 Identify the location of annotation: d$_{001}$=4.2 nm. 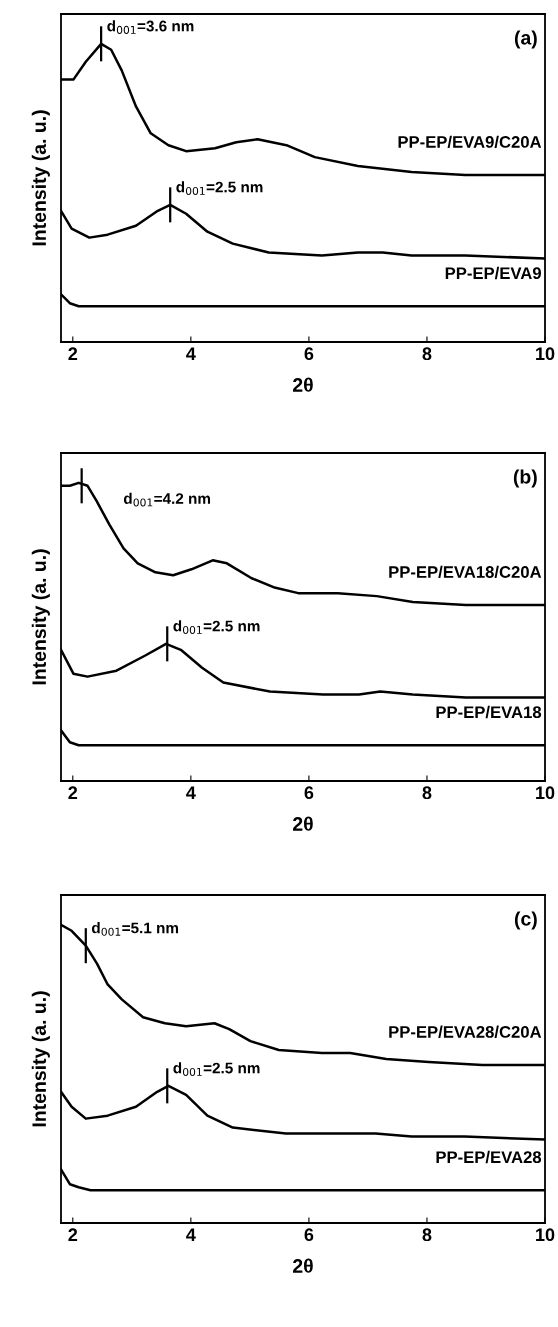
(167, 499).